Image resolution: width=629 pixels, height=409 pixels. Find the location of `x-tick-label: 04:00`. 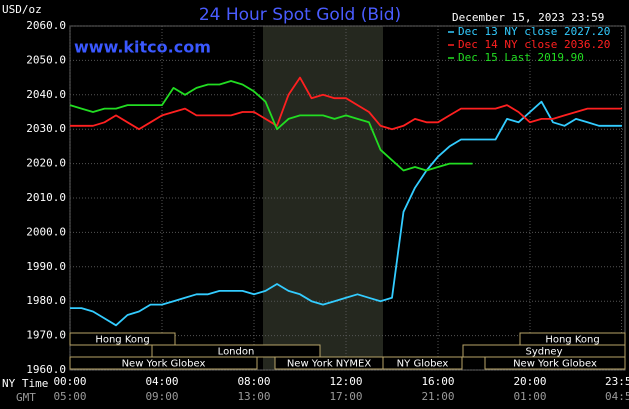

x-tick-label: 04:00 is located at coordinates (161, 381).